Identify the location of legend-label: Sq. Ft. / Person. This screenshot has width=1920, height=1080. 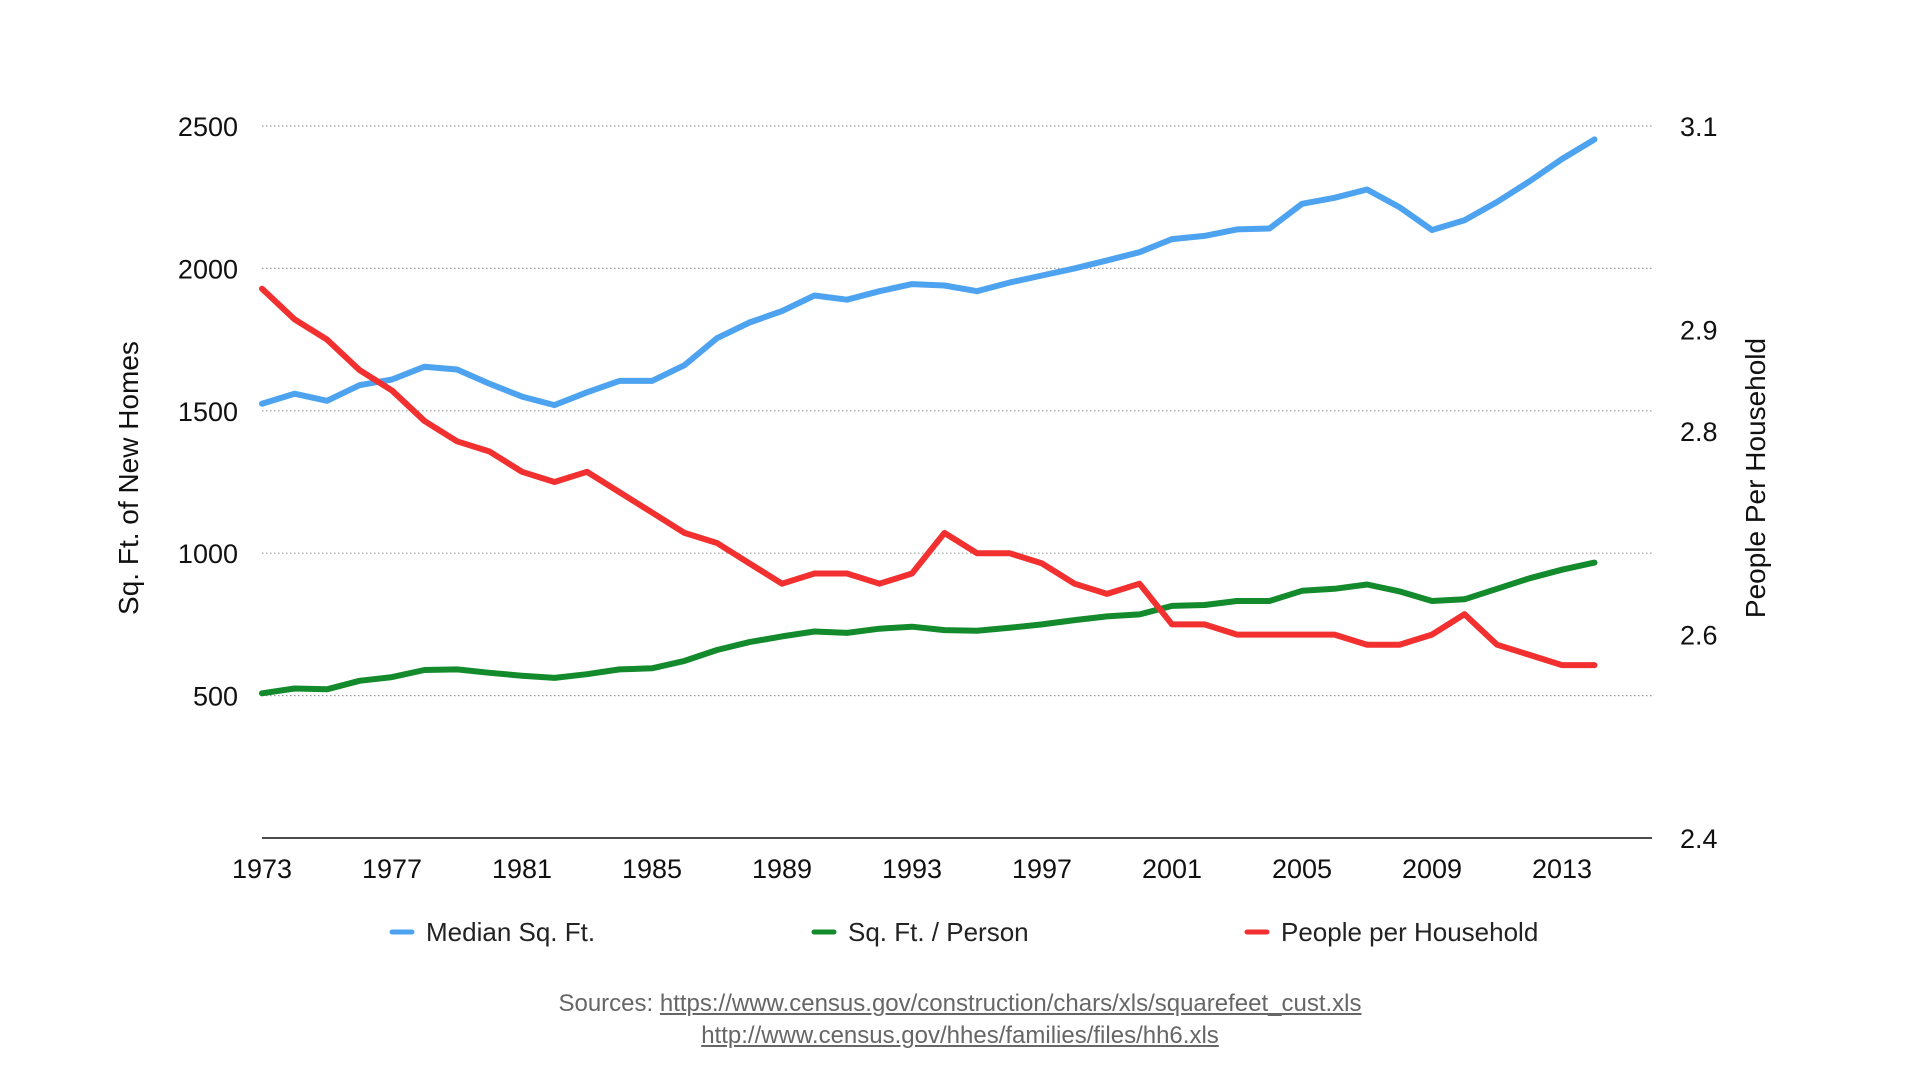
(938, 932).